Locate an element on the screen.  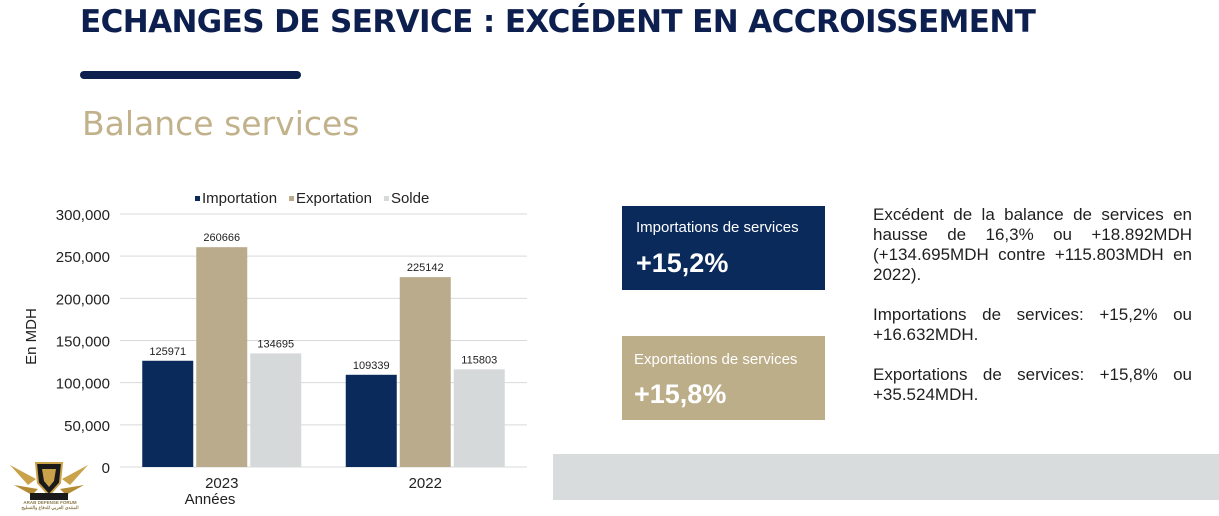
data-label: 134695 is located at coordinates (275, 344).